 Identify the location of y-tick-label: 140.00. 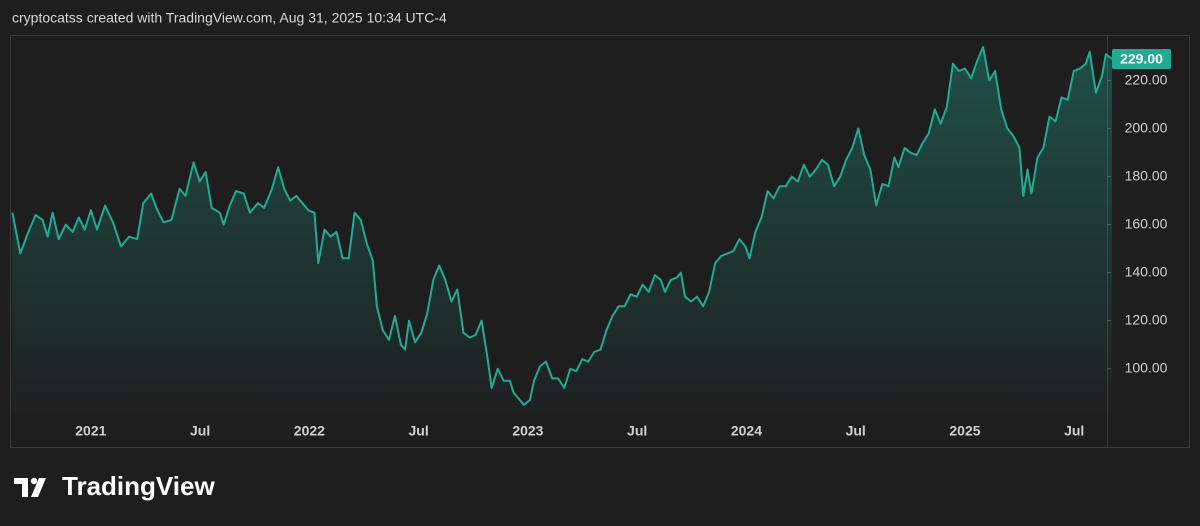
(1146, 271).